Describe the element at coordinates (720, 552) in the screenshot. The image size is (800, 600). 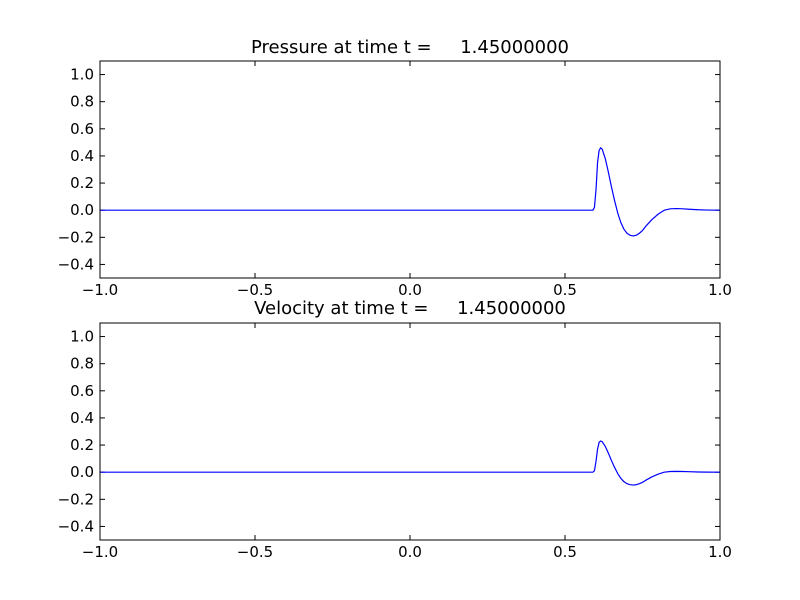
I see `velocity-xtick-label: 1.0` at that location.